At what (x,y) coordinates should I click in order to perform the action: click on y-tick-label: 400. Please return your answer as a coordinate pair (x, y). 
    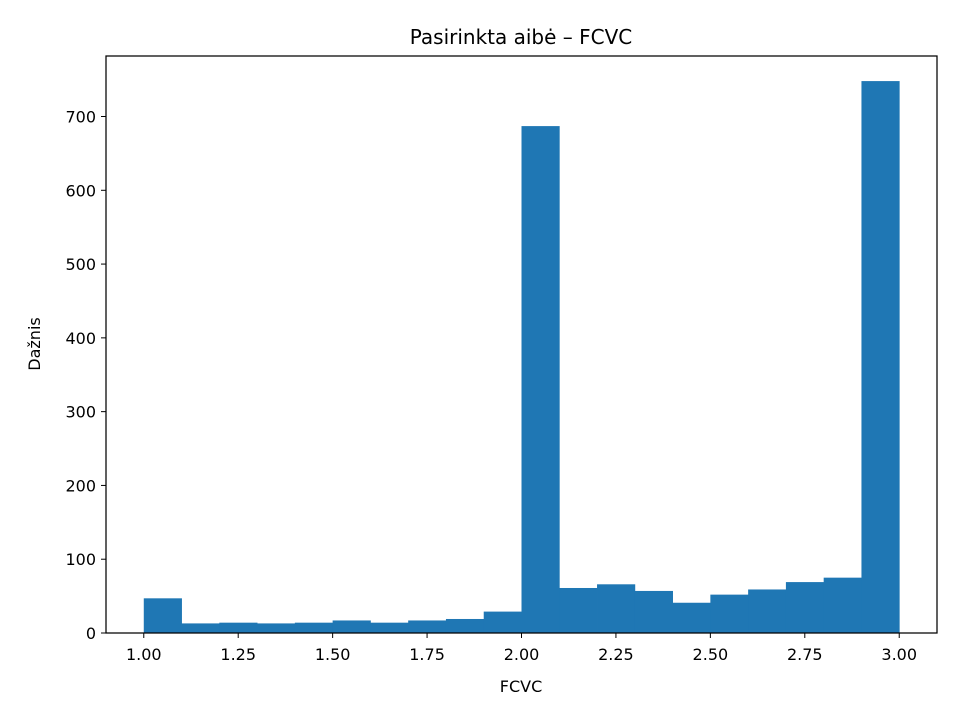
    Looking at the image, I should click on (80, 338).